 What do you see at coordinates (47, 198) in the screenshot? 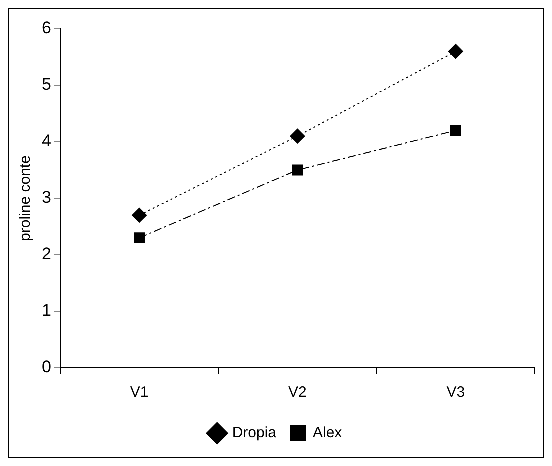
I see `y-tick-label: 3` at bounding box center [47, 198].